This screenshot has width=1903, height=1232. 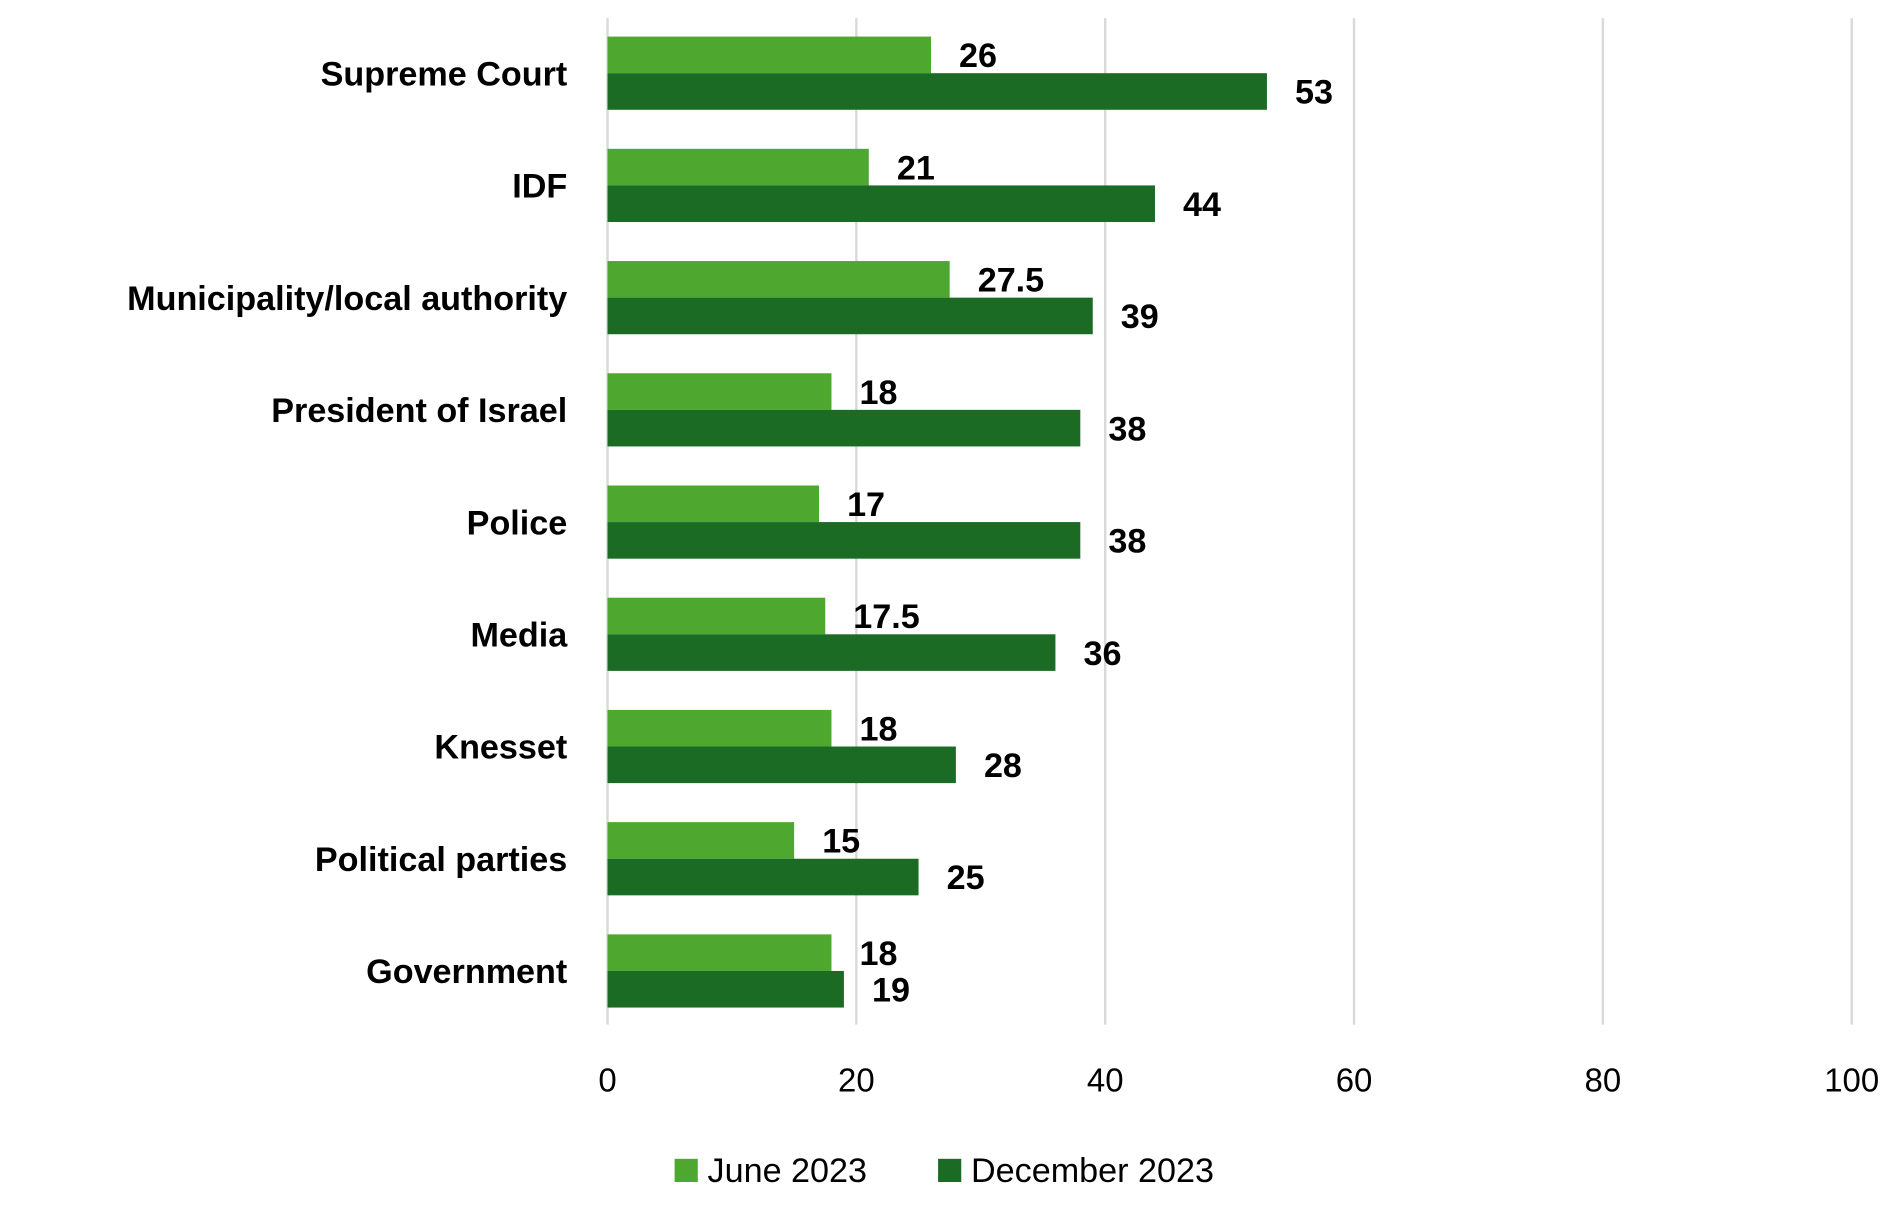 What do you see at coordinates (1092, 1171) in the screenshot?
I see `legend-label-december: December 2023` at bounding box center [1092, 1171].